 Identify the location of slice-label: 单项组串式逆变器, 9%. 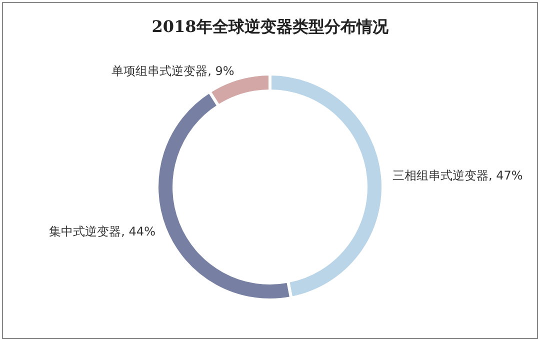
(173, 71).